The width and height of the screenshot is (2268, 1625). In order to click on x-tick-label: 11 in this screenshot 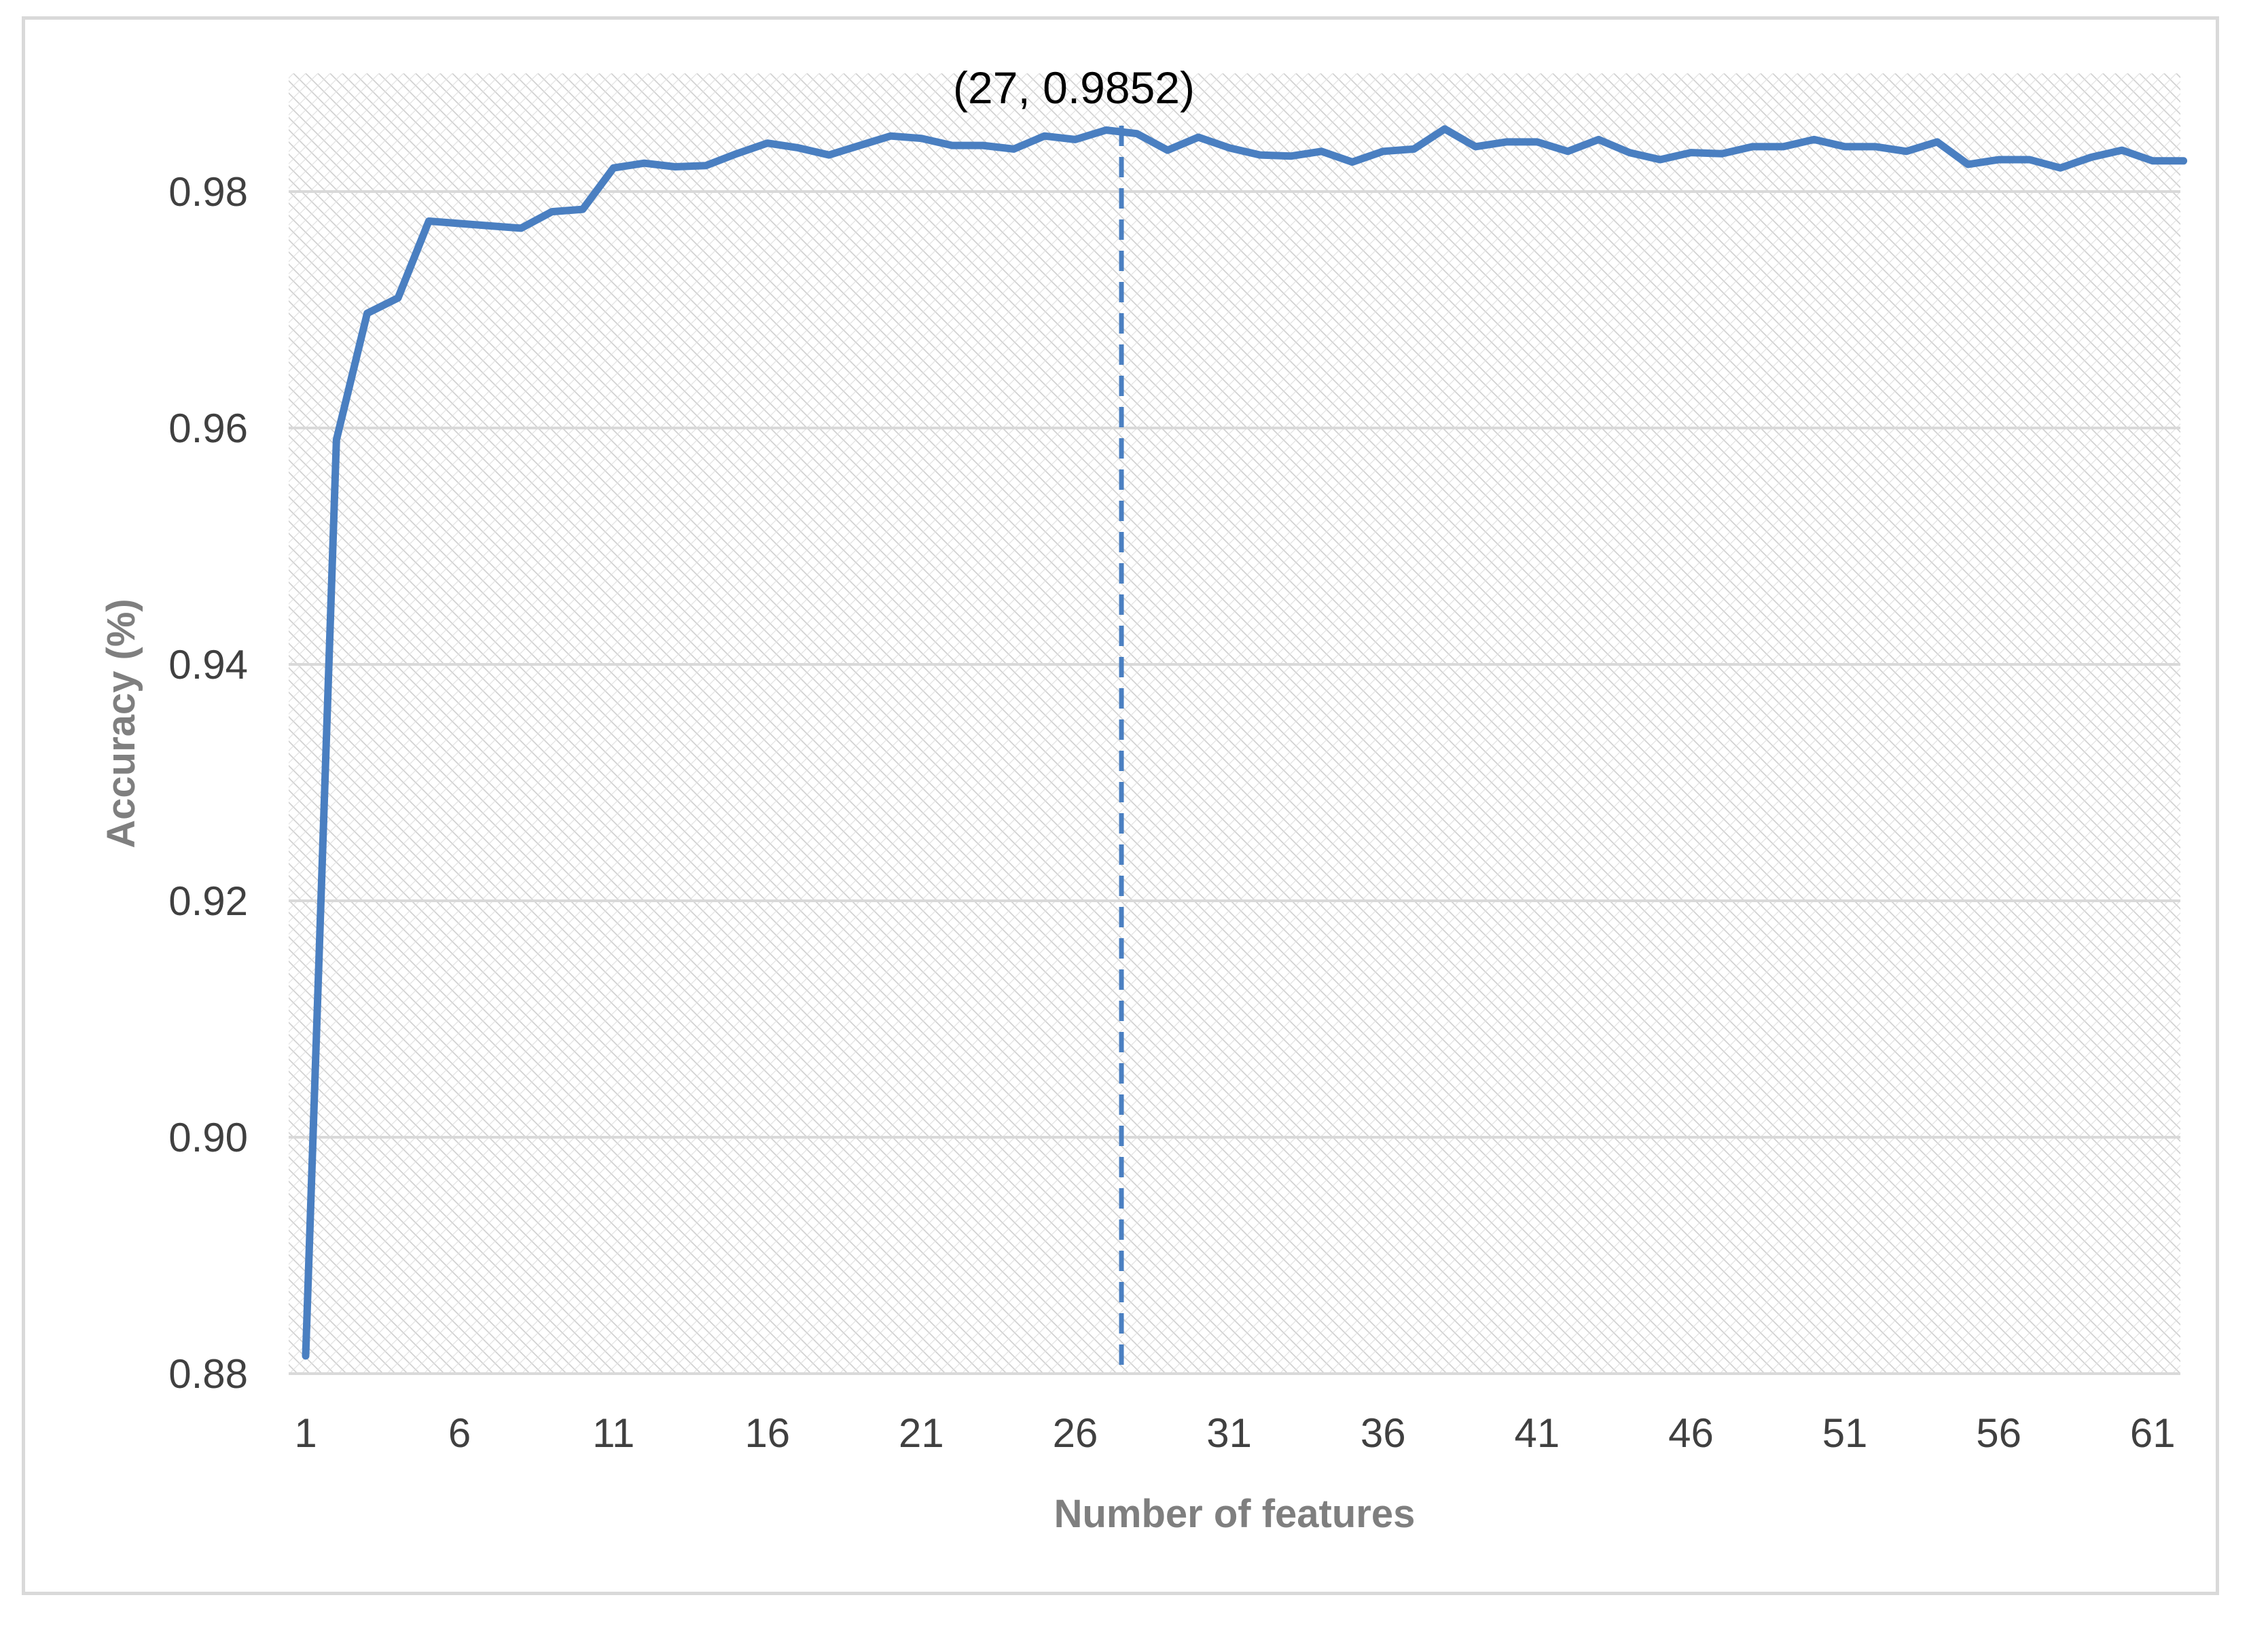, I will do `click(613, 1433)`.